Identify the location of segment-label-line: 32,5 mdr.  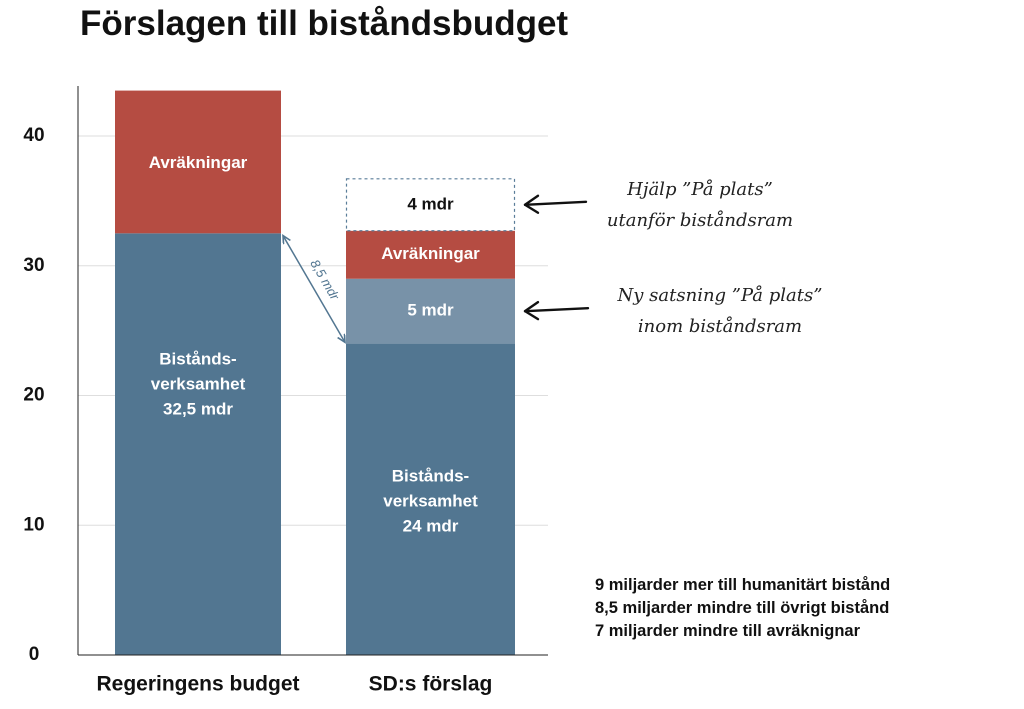
(198, 409).